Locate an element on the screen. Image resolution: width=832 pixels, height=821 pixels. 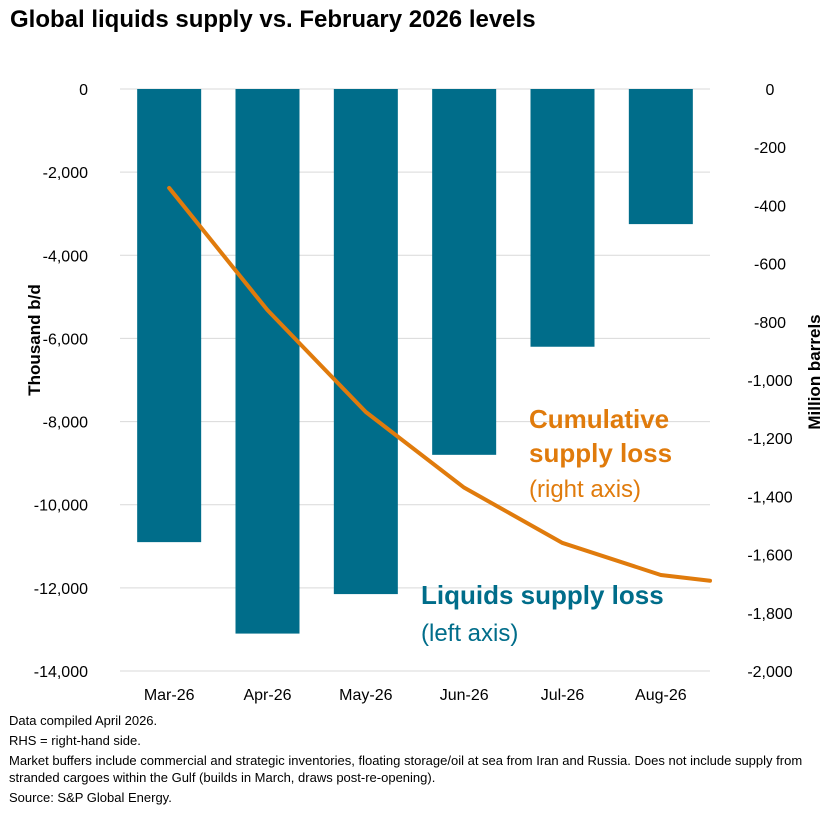
right-tick-label: -2,000 is located at coordinates (769, 672).